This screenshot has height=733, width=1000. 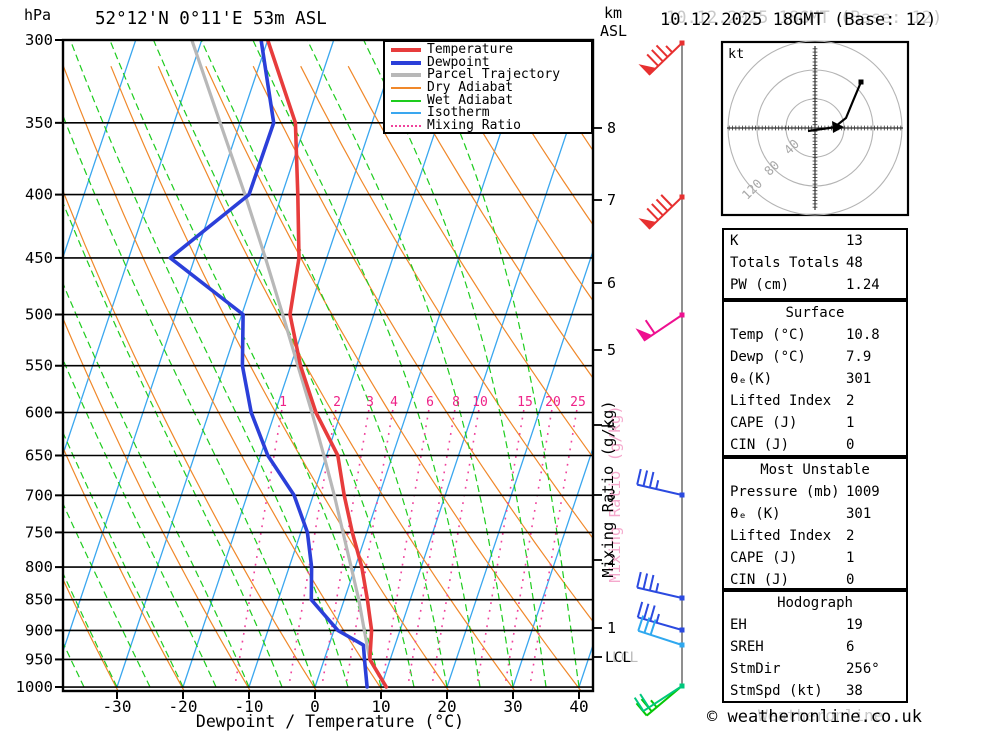 I want to click on mixing-ratio-value: 1, so click(x=283, y=402).